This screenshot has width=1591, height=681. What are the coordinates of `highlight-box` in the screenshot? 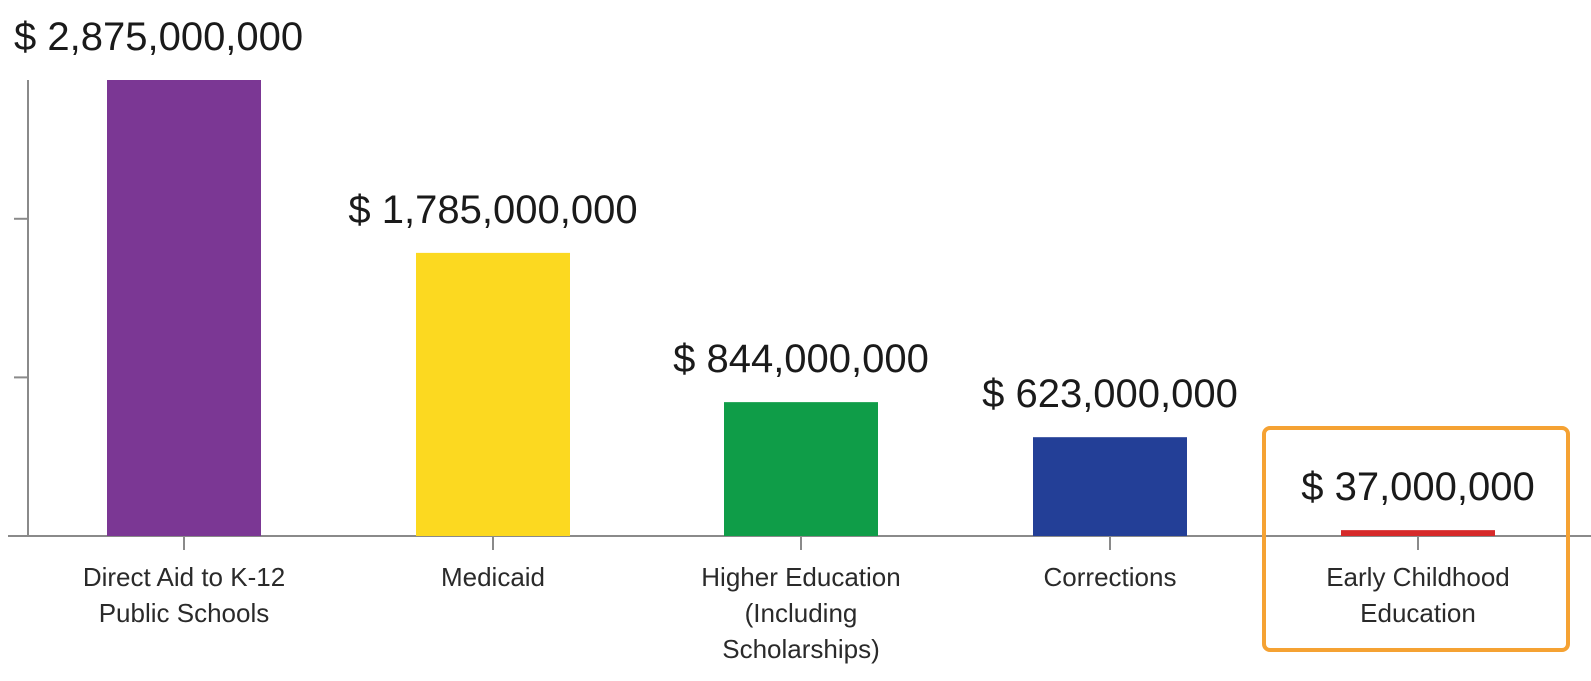 It's located at (1416, 539).